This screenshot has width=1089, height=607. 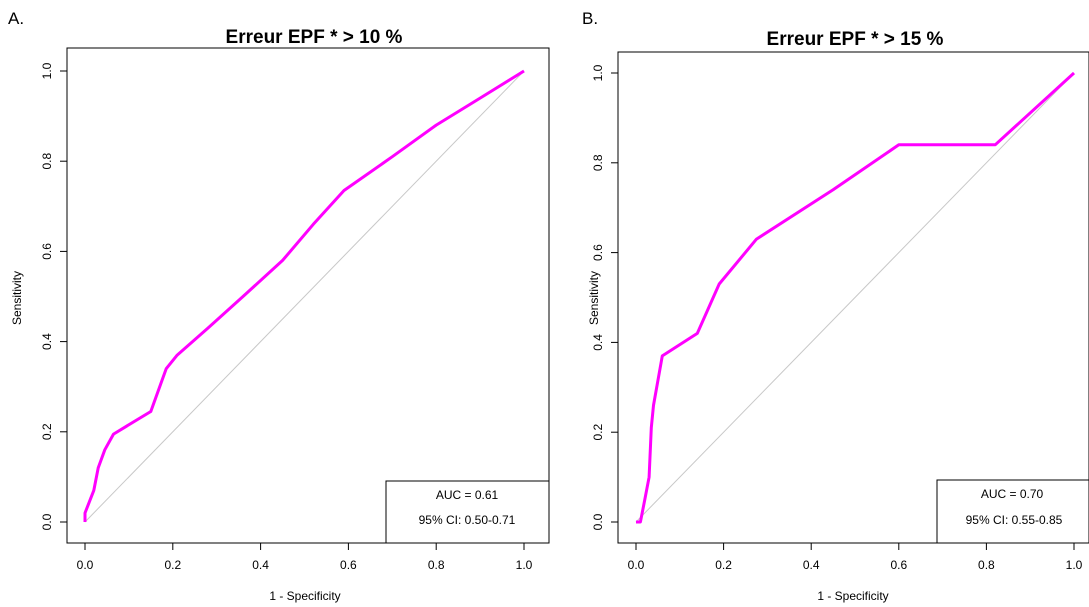 What do you see at coordinates (467, 520) in the screenshot?
I see `legend-ci: 95% CI: 0.50-0.71` at bounding box center [467, 520].